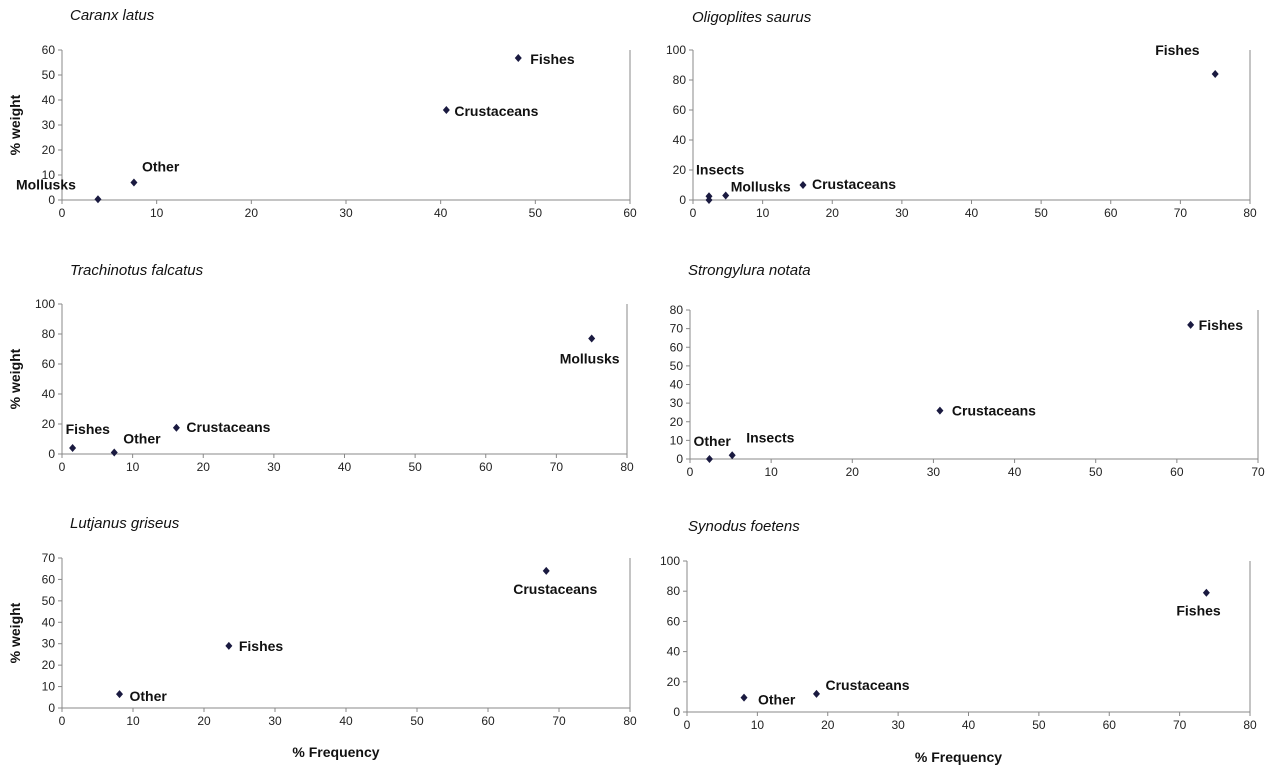 The image size is (1271, 768). Describe the element at coordinates (749, 270) in the screenshot. I see `chart-title: Strongylura notata` at that location.